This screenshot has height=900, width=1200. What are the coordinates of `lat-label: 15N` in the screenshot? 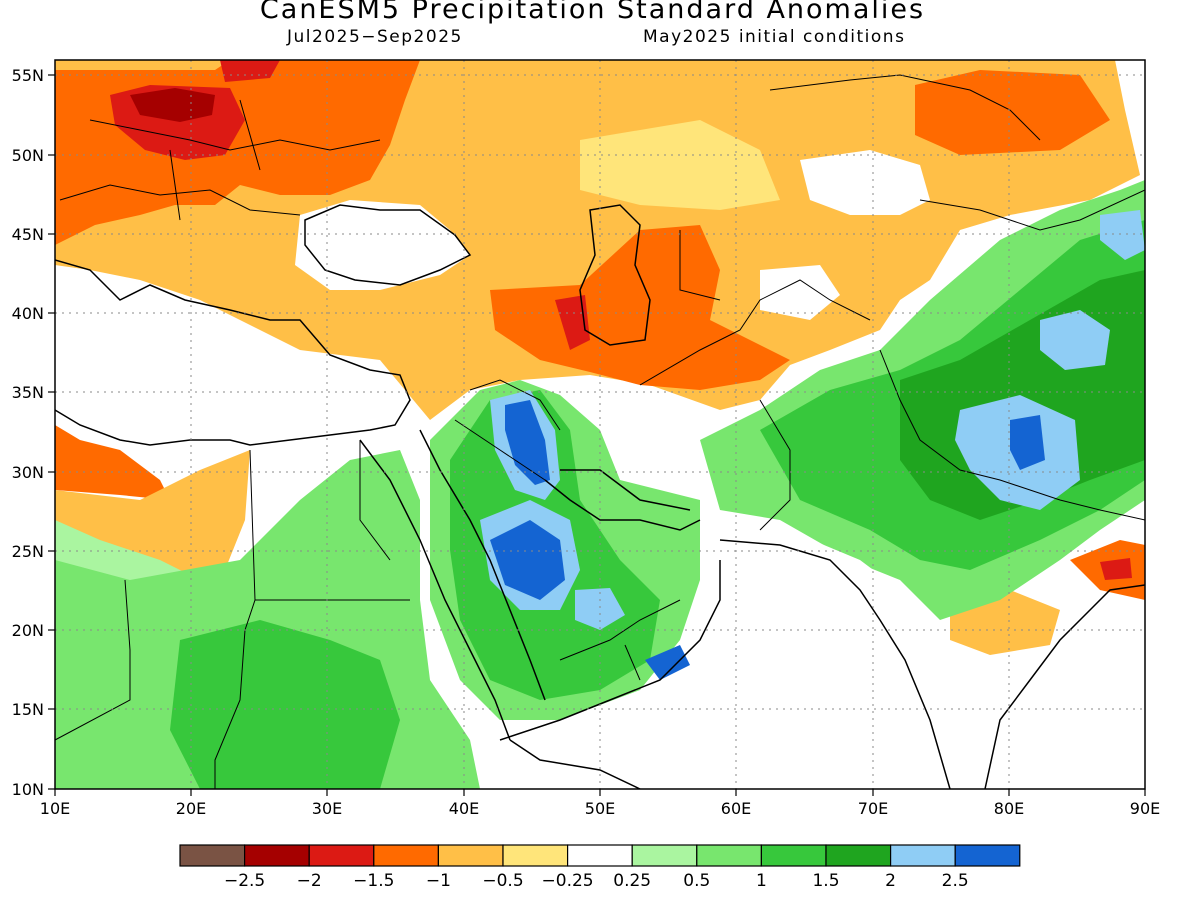 It's located at (28, 709).